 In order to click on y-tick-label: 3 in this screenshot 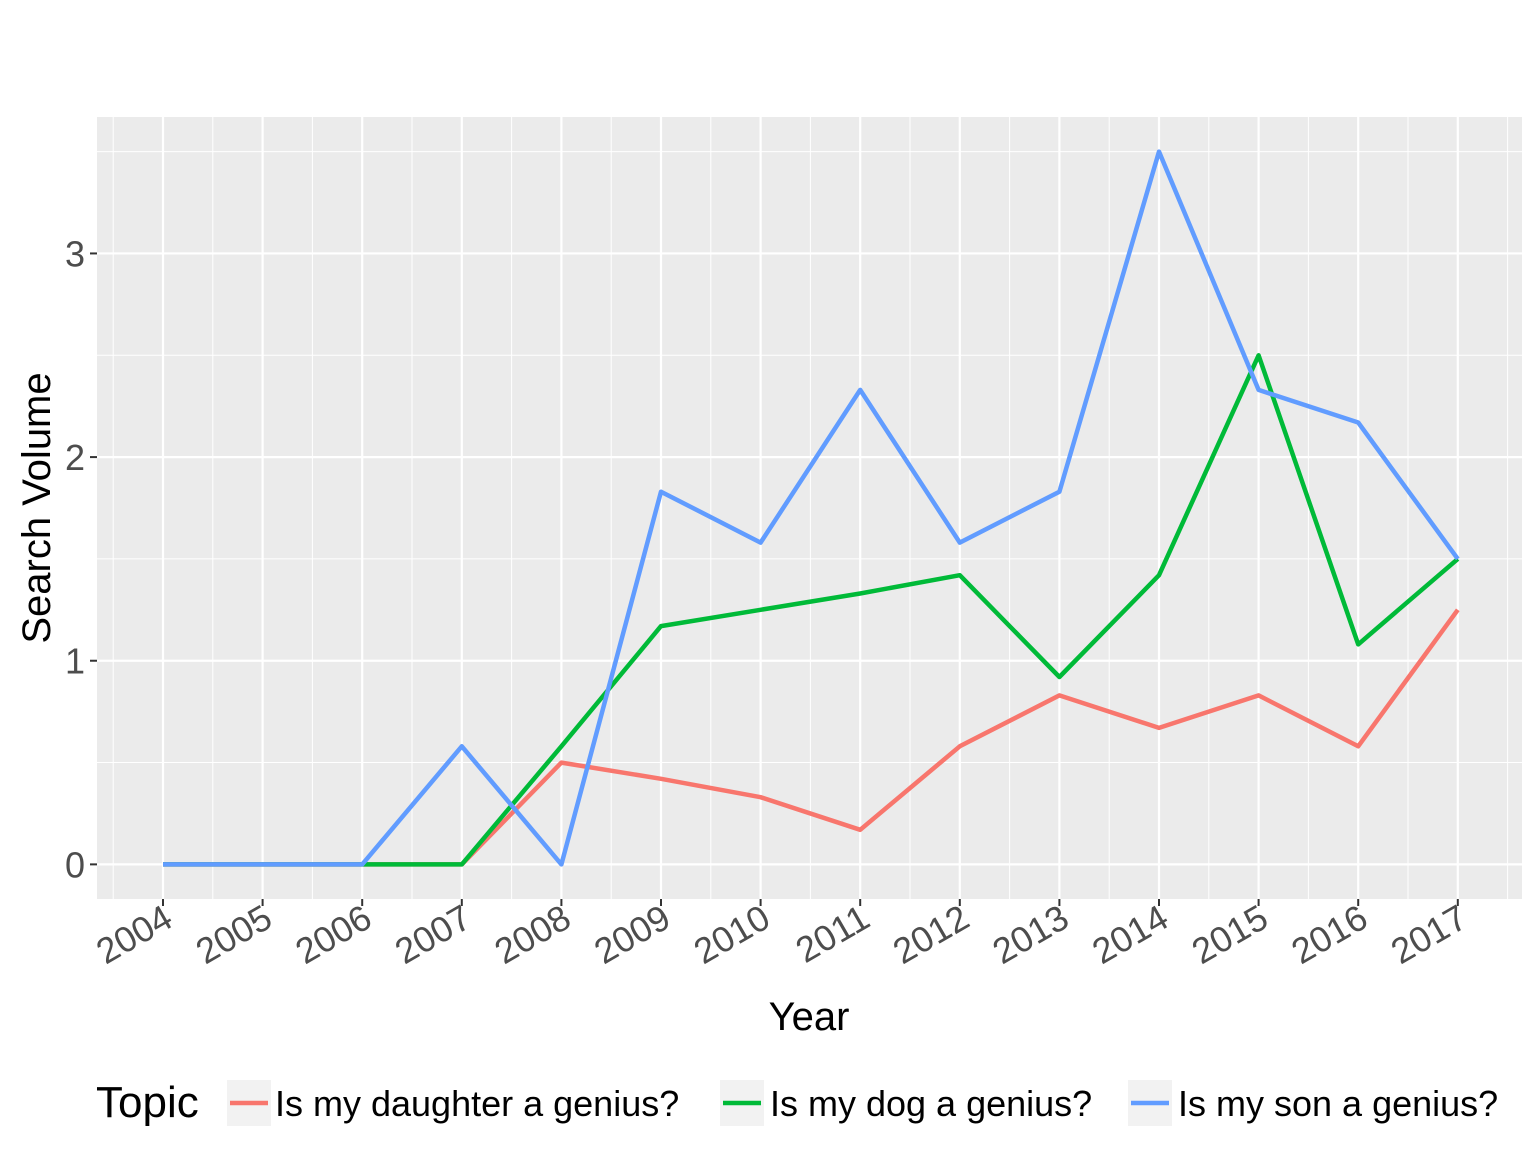, I will do `click(75, 253)`.